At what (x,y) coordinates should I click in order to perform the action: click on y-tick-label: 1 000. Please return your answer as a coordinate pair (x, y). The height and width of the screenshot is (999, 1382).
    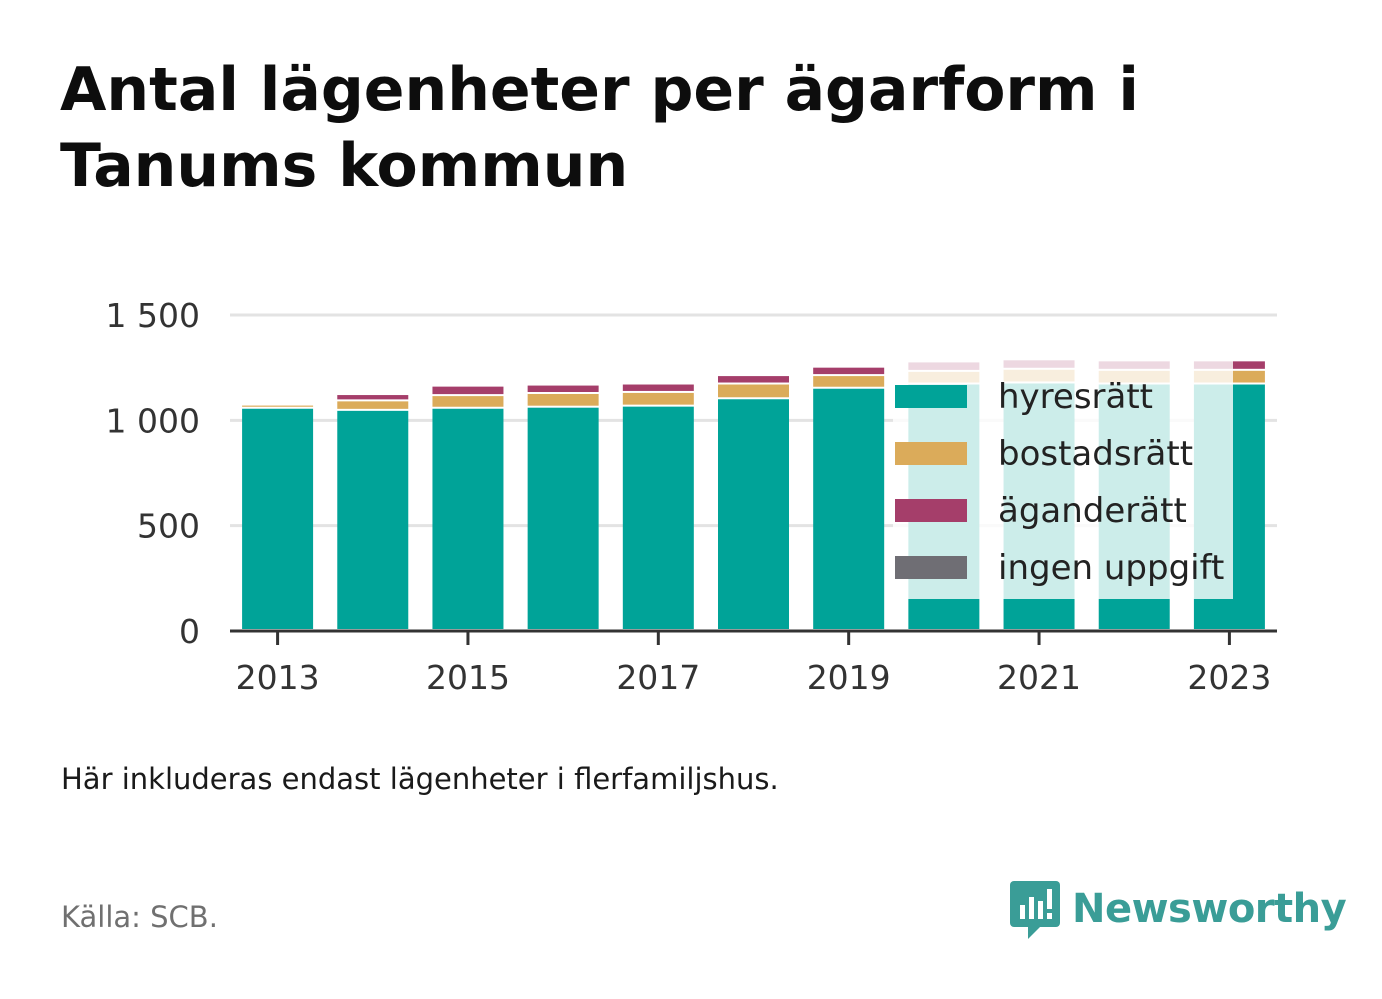
    Looking at the image, I should click on (153, 420).